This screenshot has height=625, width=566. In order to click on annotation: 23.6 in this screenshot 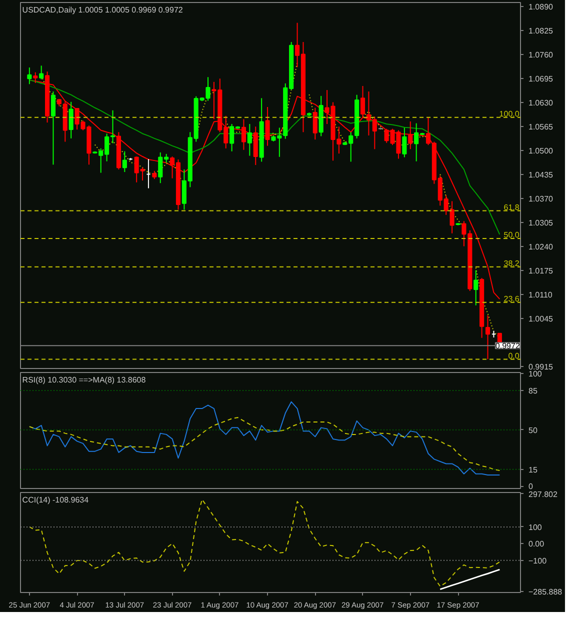, I will do `click(512, 299)`.